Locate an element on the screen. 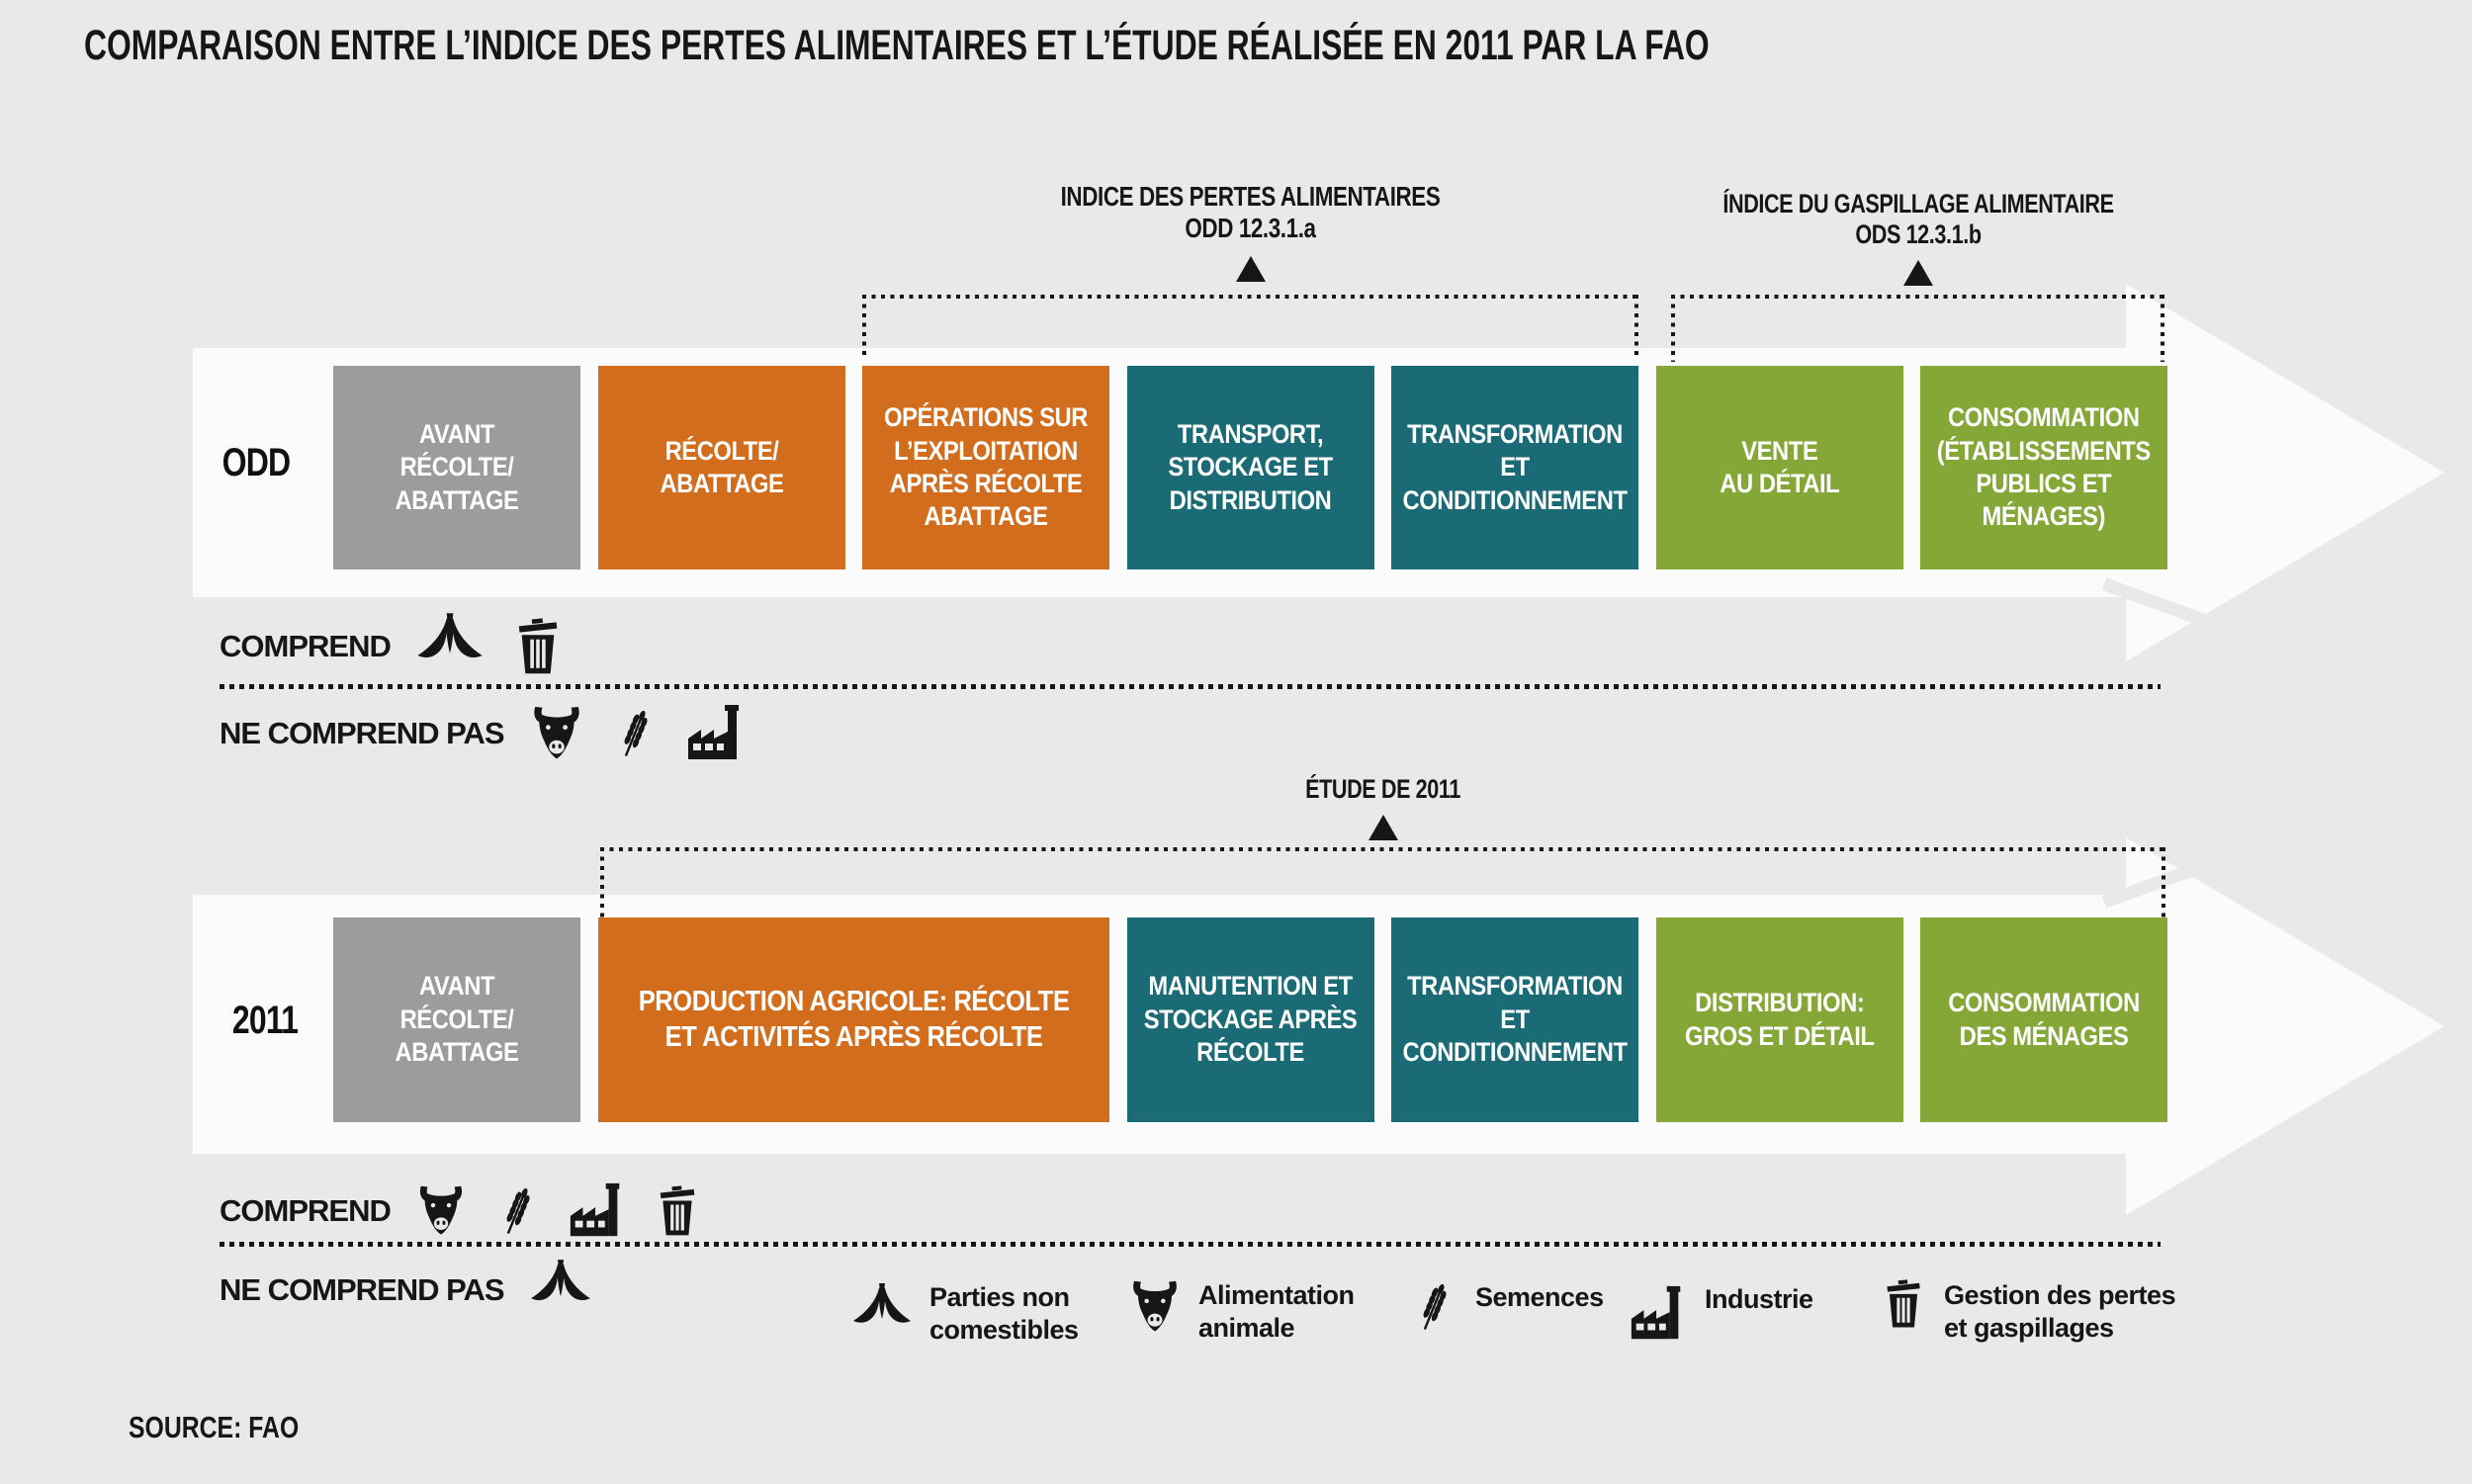  y2011-includes-row: COMPREND is located at coordinates (461, 1211).